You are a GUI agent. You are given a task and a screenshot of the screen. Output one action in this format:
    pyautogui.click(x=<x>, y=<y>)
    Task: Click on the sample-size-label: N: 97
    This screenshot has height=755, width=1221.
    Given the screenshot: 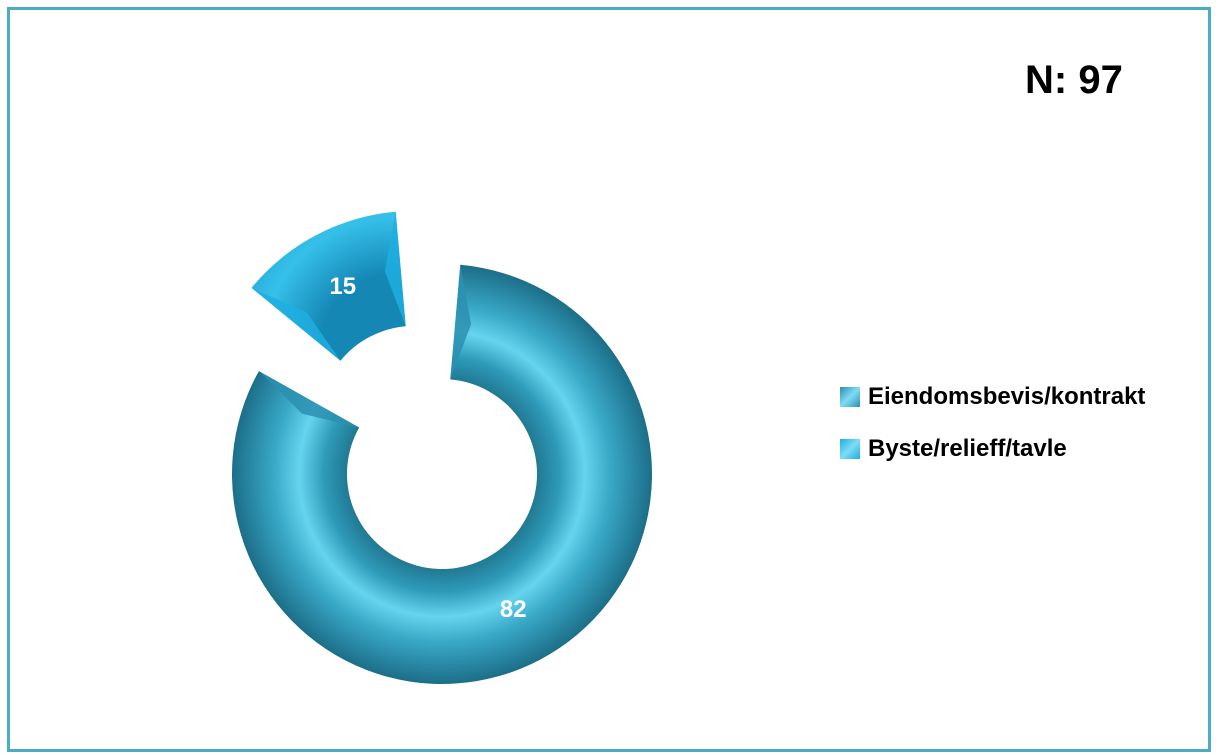 What is the action you would take?
    pyautogui.click(x=1074, y=80)
    